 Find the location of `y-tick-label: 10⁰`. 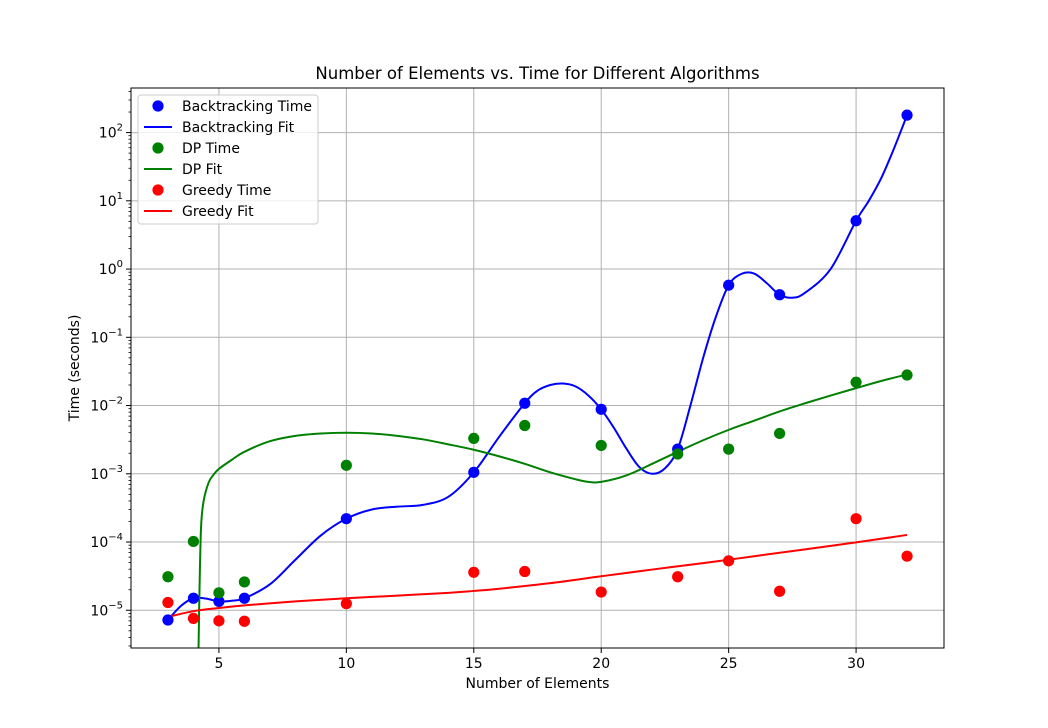

y-tick-label: 10⁰ is located at coordinates (111, 268).